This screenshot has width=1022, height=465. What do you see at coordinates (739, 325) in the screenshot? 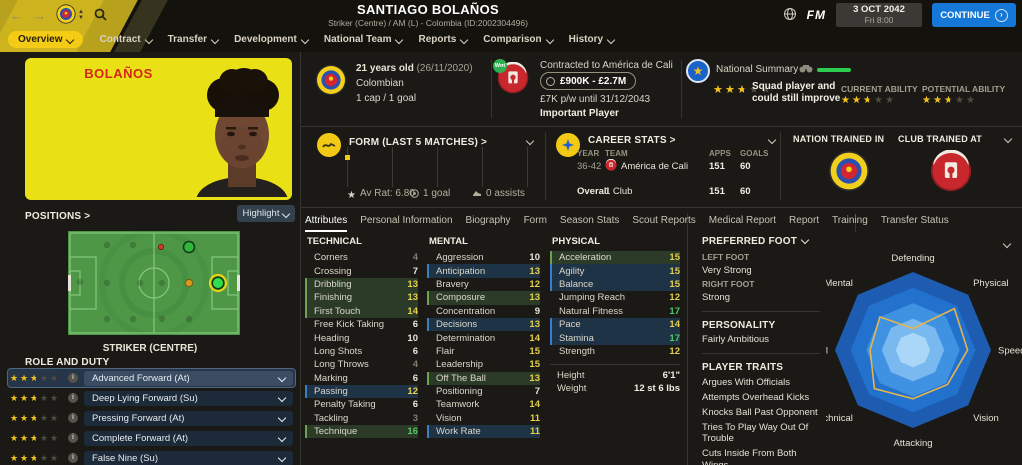
I see `personality-title: PERSONALITY` at bounding box center [739, 325].